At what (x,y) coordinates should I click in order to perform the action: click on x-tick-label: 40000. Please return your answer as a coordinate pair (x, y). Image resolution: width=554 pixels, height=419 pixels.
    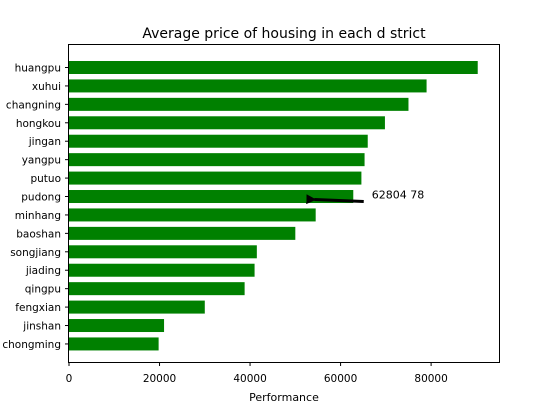
    Looking at the image, I should click on (249, 379).